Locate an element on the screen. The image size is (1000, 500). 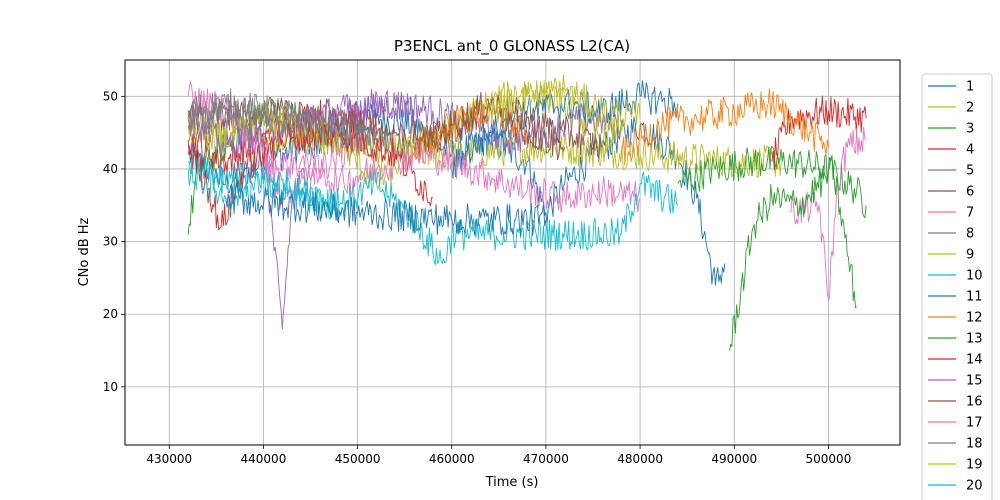
legend-item-14: 14 is located at coordinates (955, 360).